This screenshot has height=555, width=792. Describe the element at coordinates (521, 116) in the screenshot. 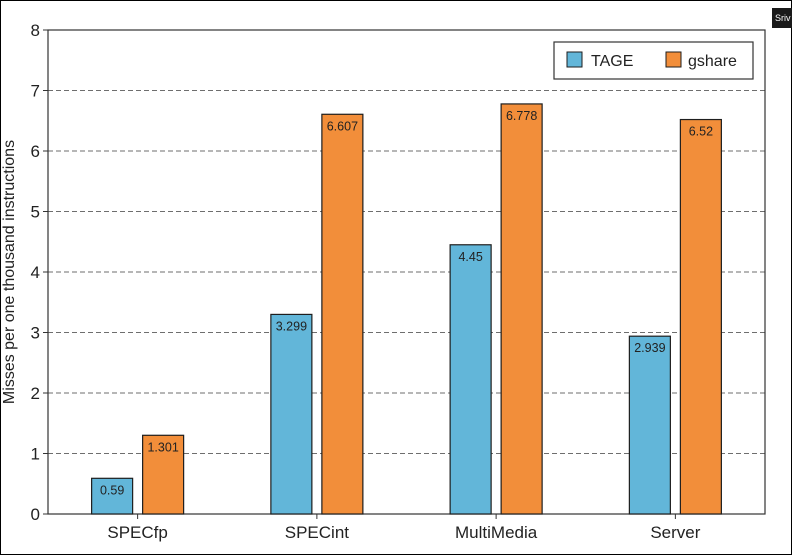

I see `data-label: 6.778` at that location.